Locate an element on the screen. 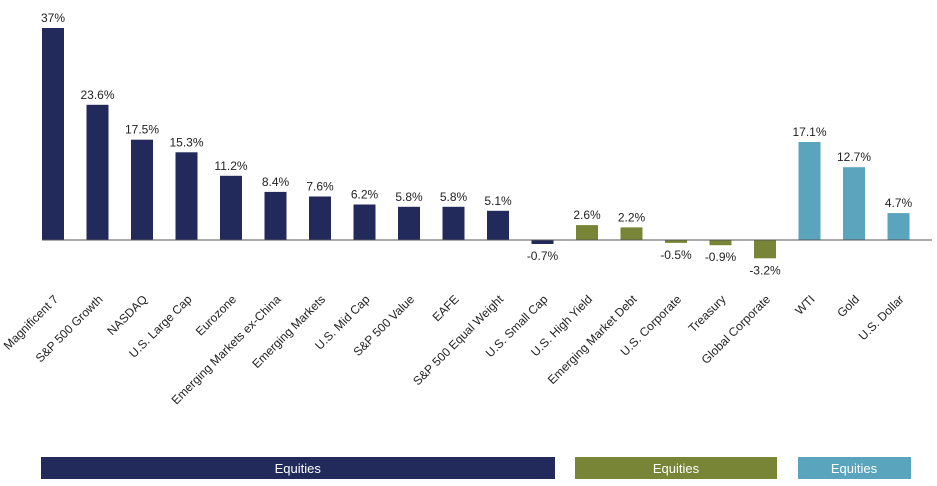  data-label: 17.1% is located at coordinates (809, 132).